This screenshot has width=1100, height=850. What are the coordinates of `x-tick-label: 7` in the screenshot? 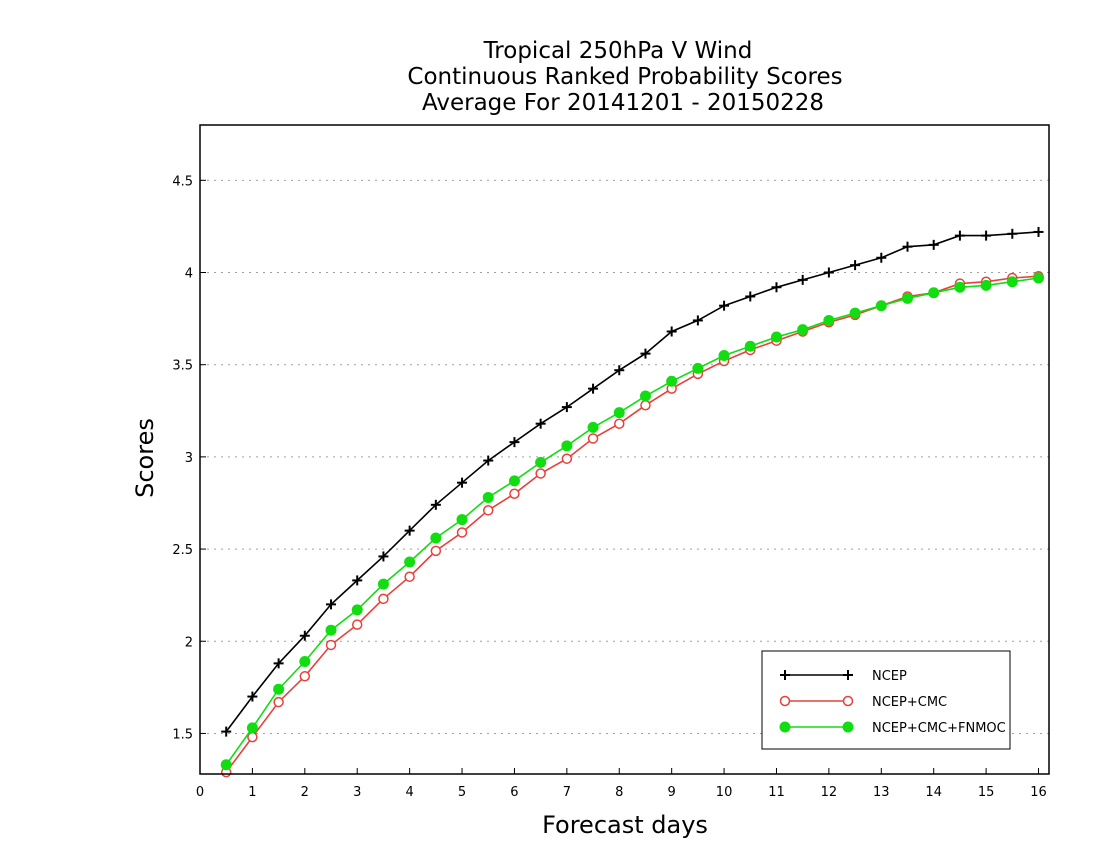 It's located at (567, 792).